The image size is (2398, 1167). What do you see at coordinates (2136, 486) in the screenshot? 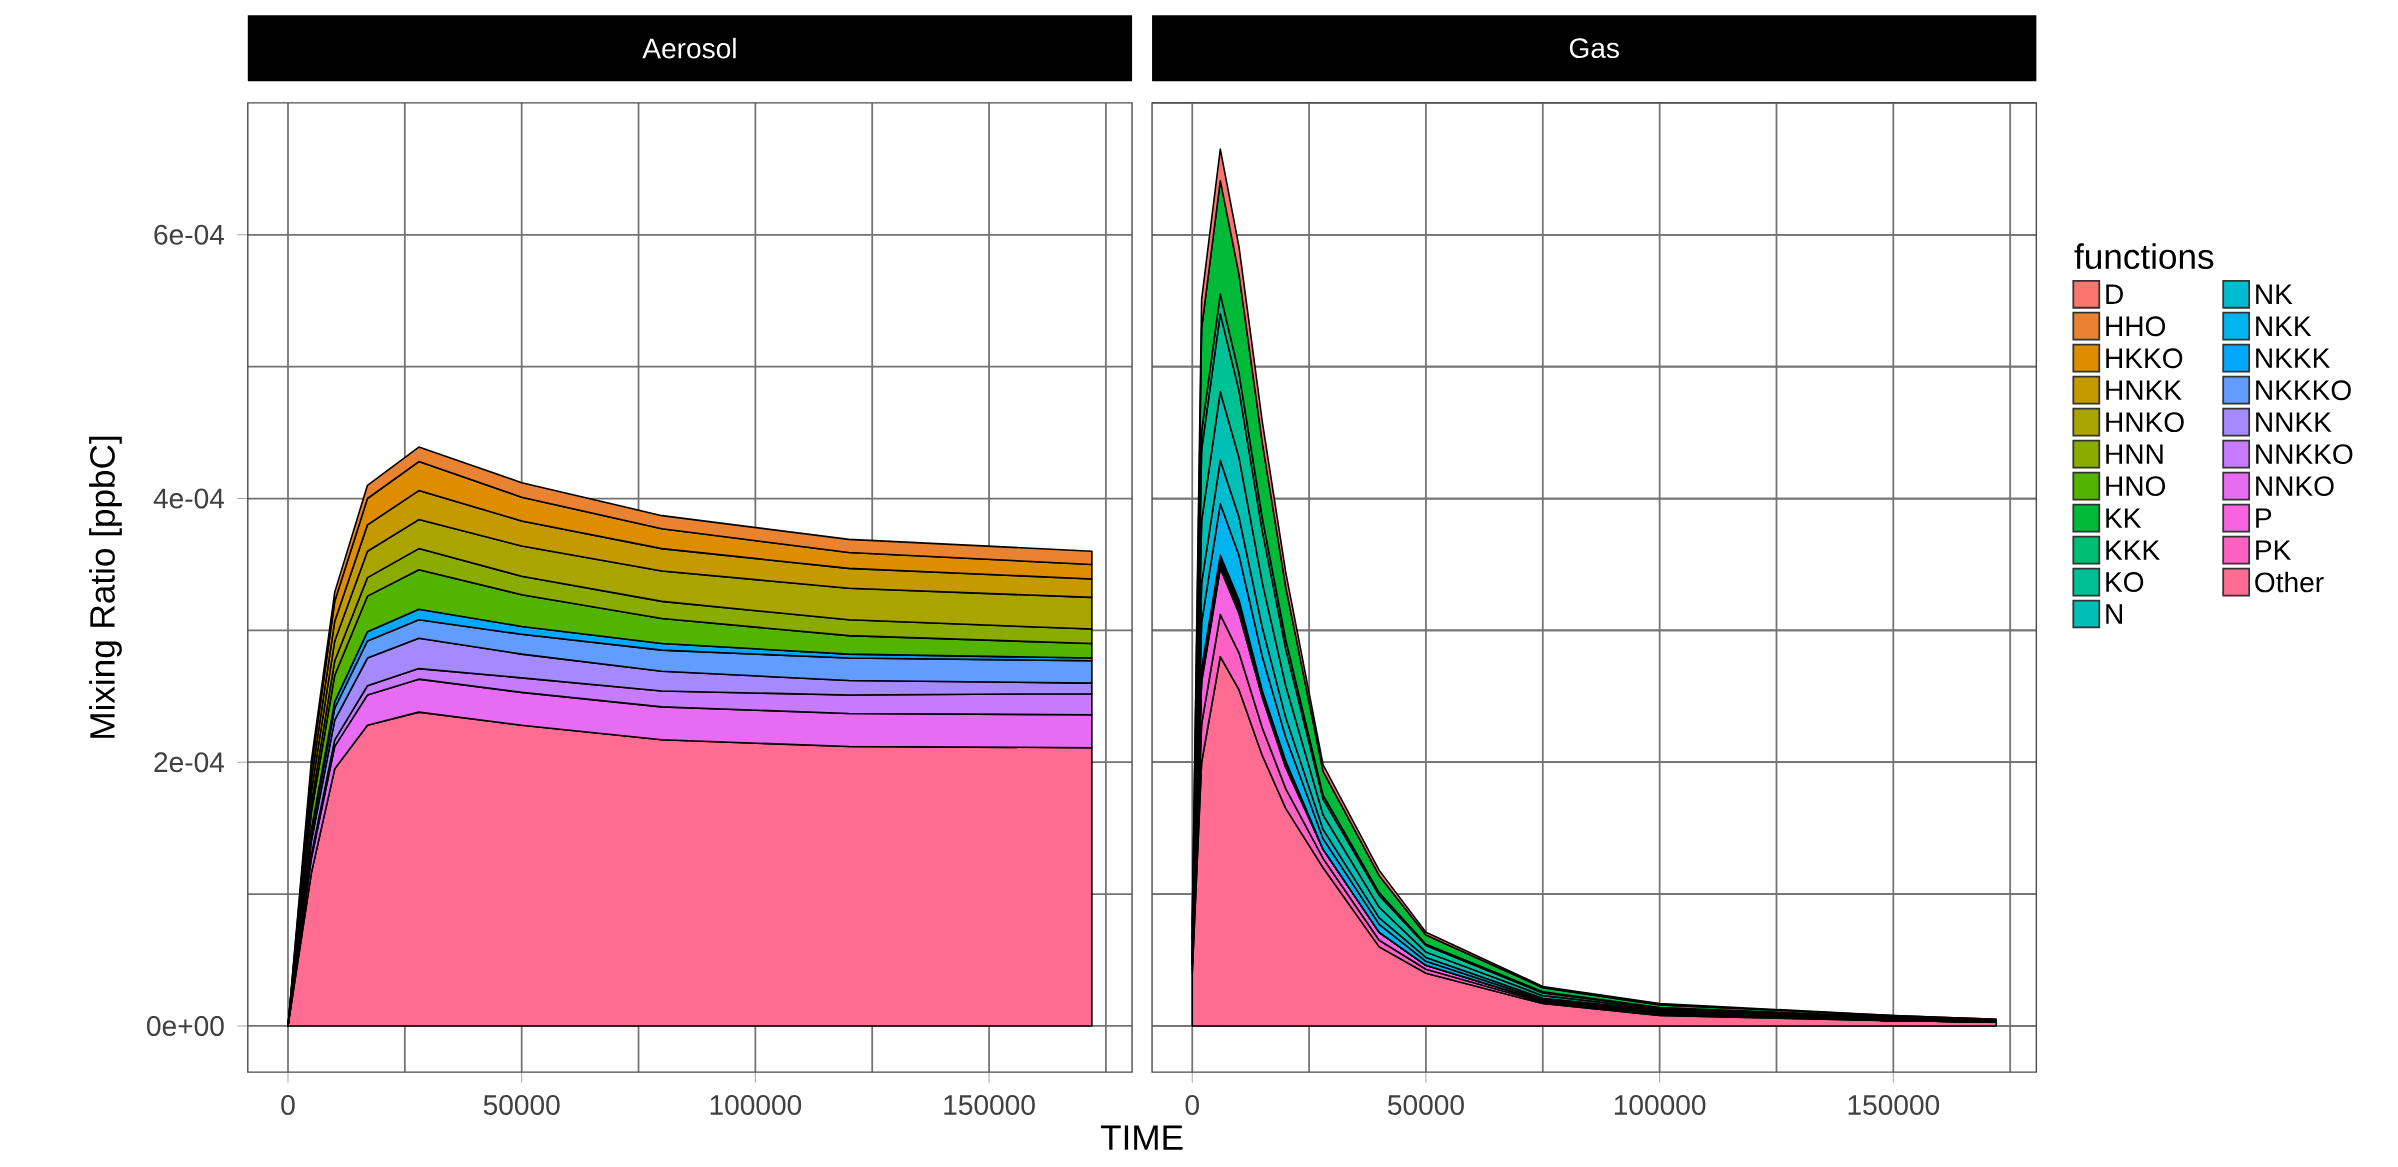
I see `legend-label: HNO` at bounding box center [2136, 486].